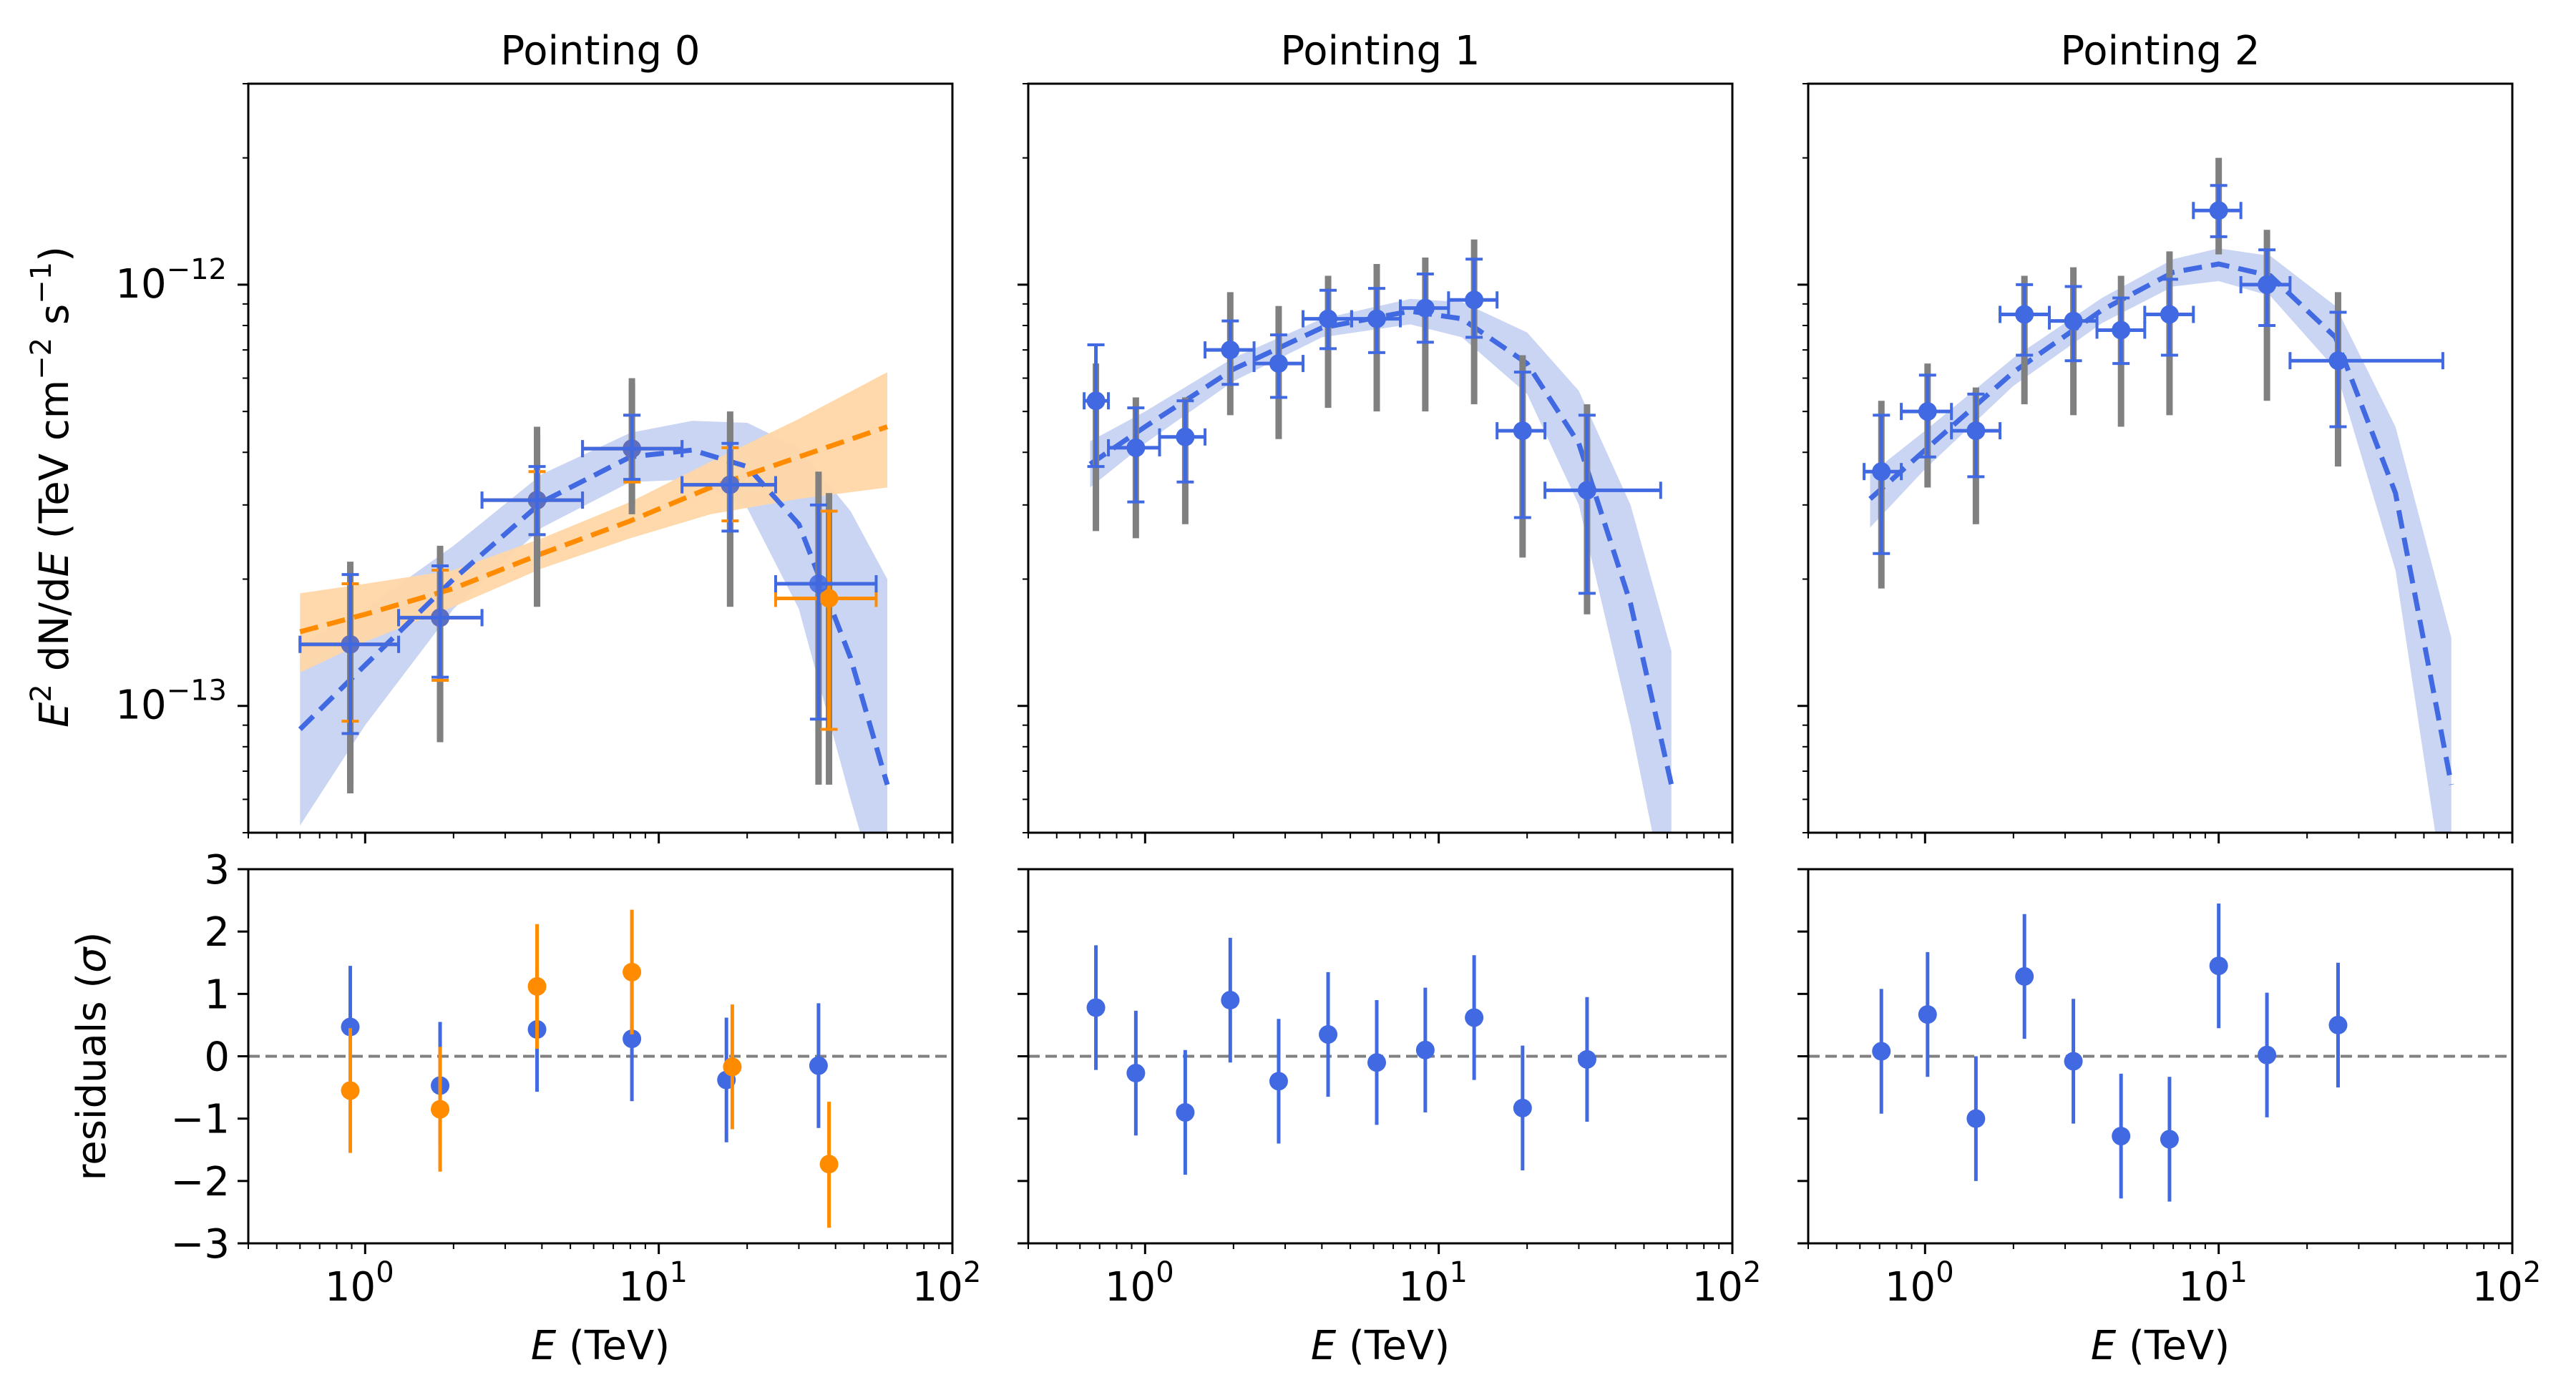 The height and width of the screenshot is (1395, 2576). I want to click on res-y-tick-label: −1, so click(200, 1120).